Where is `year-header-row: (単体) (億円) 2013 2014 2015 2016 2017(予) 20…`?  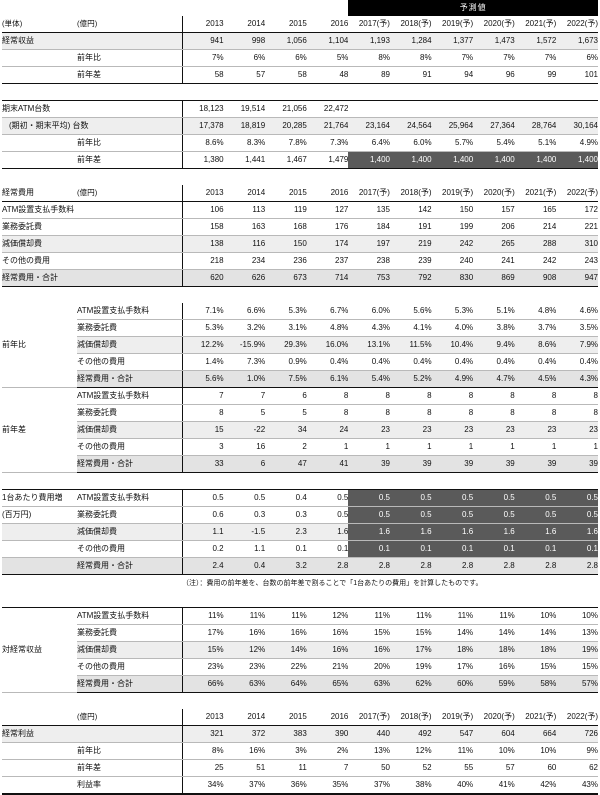 year-header-row: (単体) (億円) 2013 2014 2015 2016 2017(予) 20… is located at coordinates (300, 24).